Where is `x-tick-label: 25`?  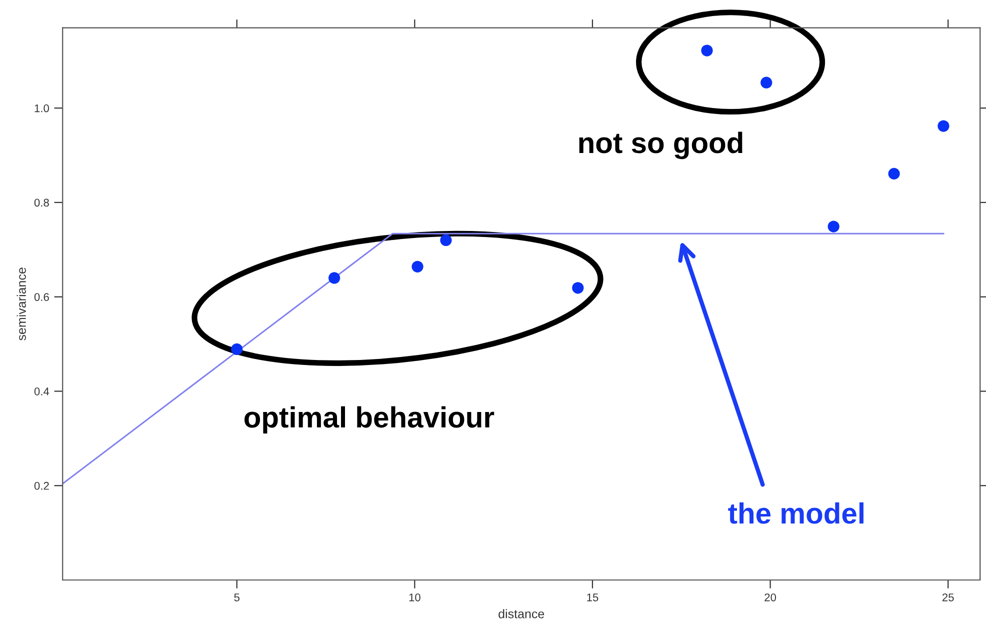 x-tick-label: 25 is located at coordinates (948, 597).